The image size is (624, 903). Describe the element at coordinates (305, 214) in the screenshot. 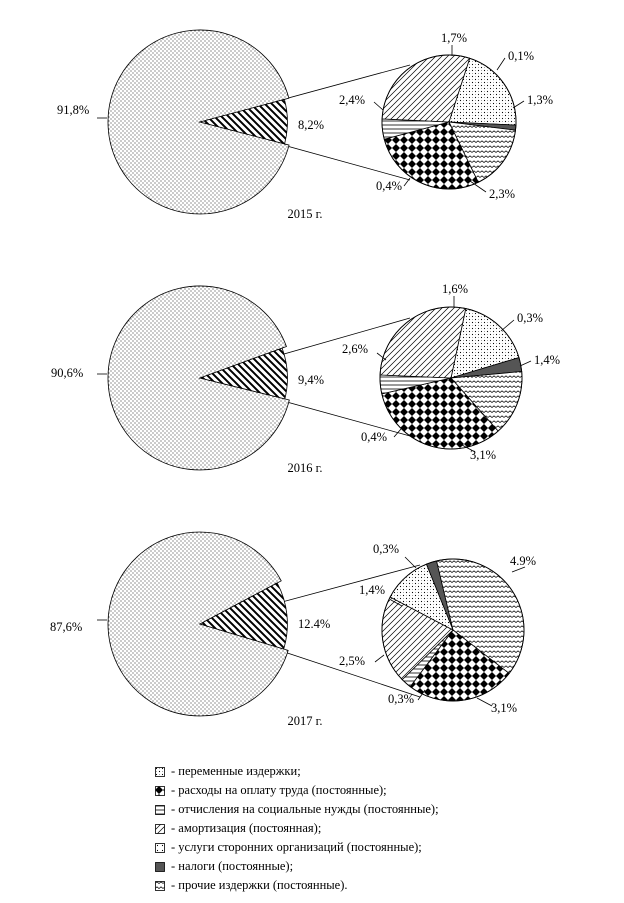

I see `year-caption: 2015 г.` at that location.